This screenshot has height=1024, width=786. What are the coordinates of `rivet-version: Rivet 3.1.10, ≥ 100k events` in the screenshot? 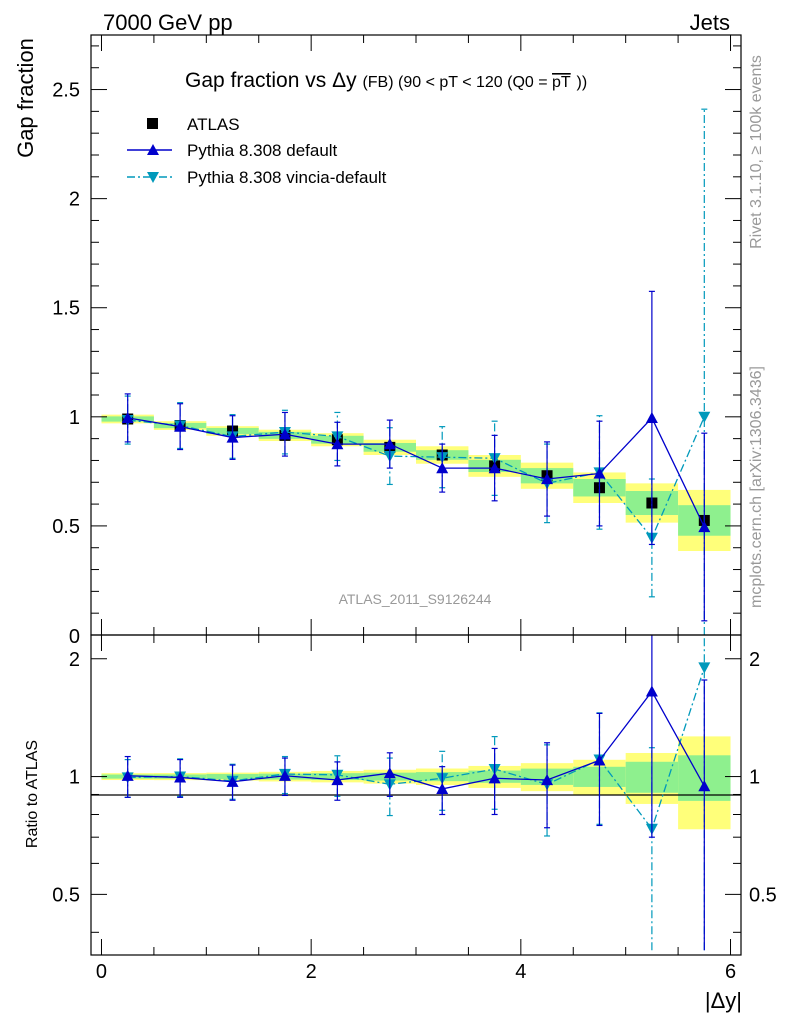 It's located at (756, 152).